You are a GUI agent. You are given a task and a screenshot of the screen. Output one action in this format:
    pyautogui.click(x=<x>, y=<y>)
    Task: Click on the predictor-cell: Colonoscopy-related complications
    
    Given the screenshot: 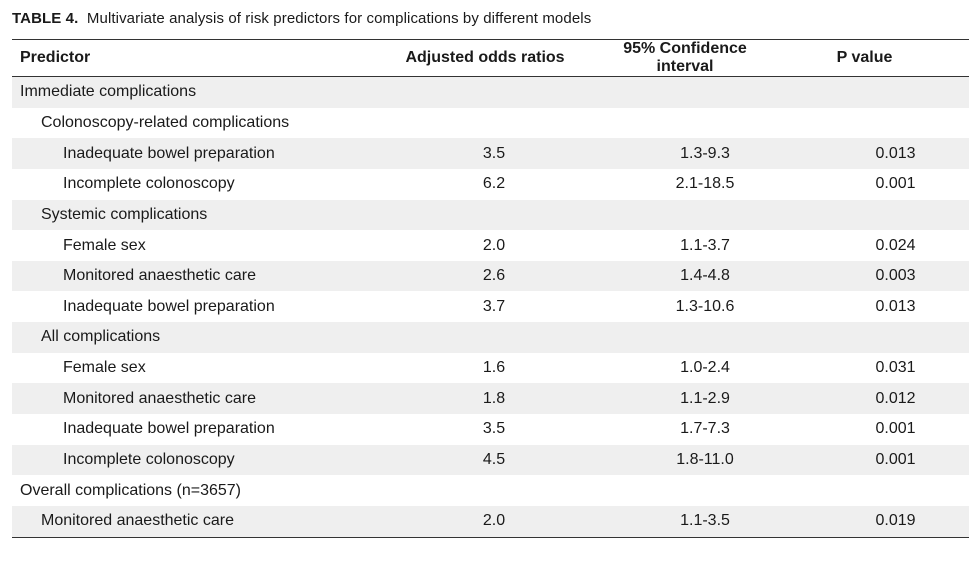 What is the action you would take?
    pyautogui.click(x=165, y=122)
    